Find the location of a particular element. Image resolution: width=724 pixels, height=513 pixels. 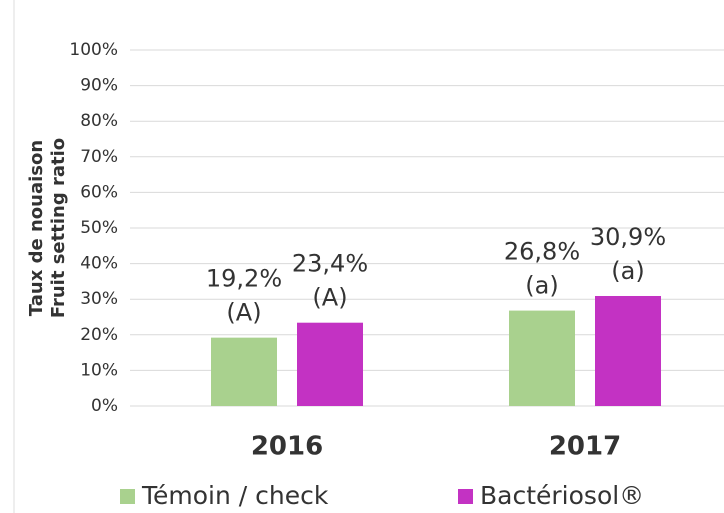

y-tick-label: 80% is located at coordinates (99, 121).